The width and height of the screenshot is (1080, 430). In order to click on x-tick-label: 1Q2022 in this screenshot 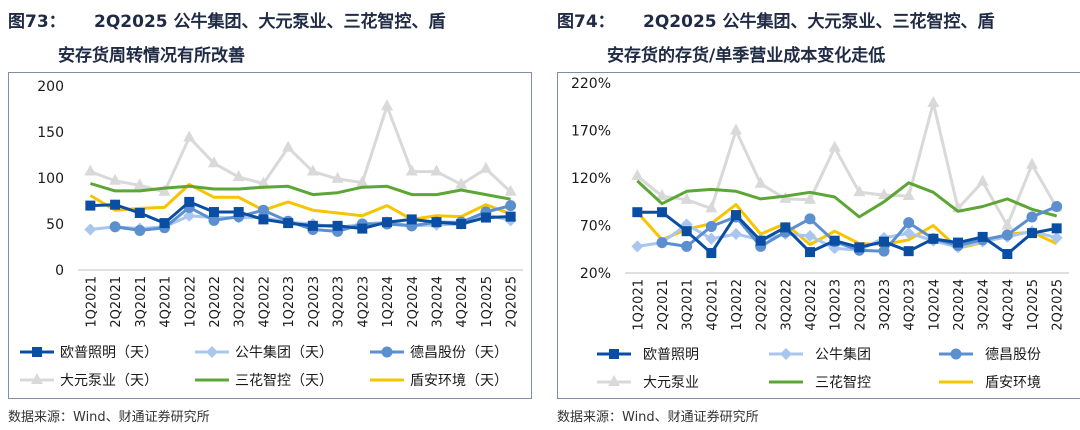, I will do `click(190, 302)`.